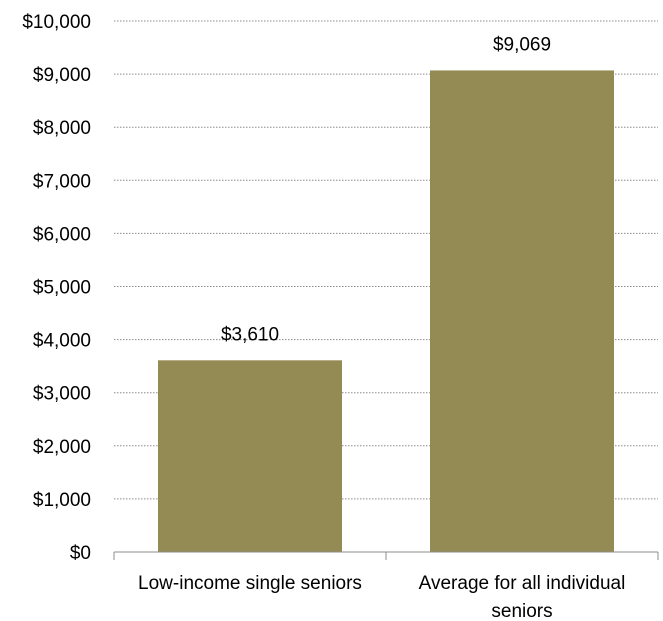  I want to click on y-tick-label: $7,000, so click(62, 181).